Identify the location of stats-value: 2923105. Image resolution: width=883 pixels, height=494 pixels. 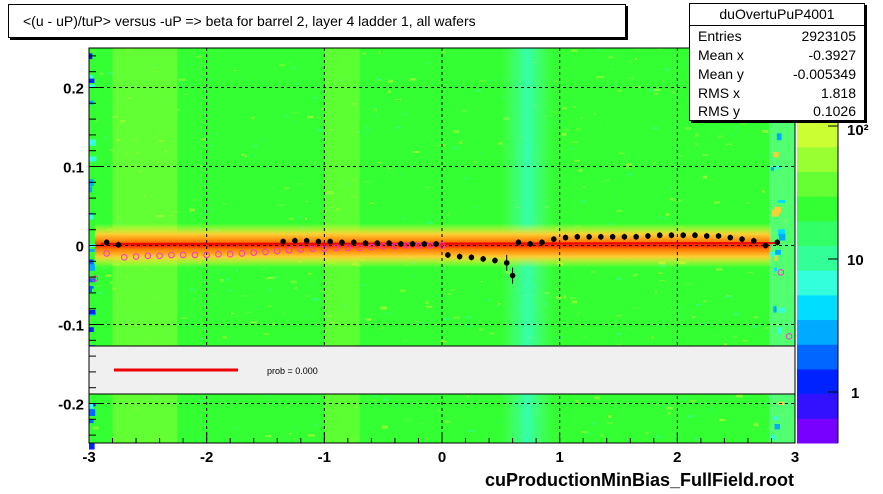
(828, 36).